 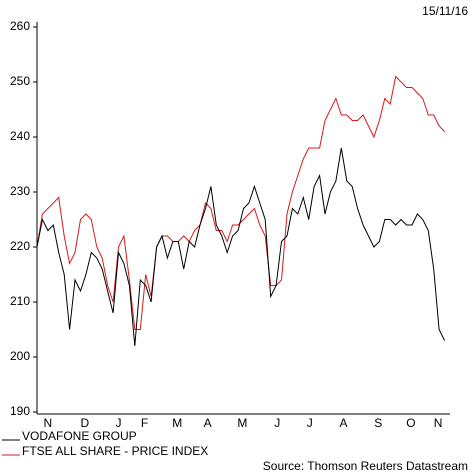 I want to click on y-tick-label: 210, so click(x=20, y=301).